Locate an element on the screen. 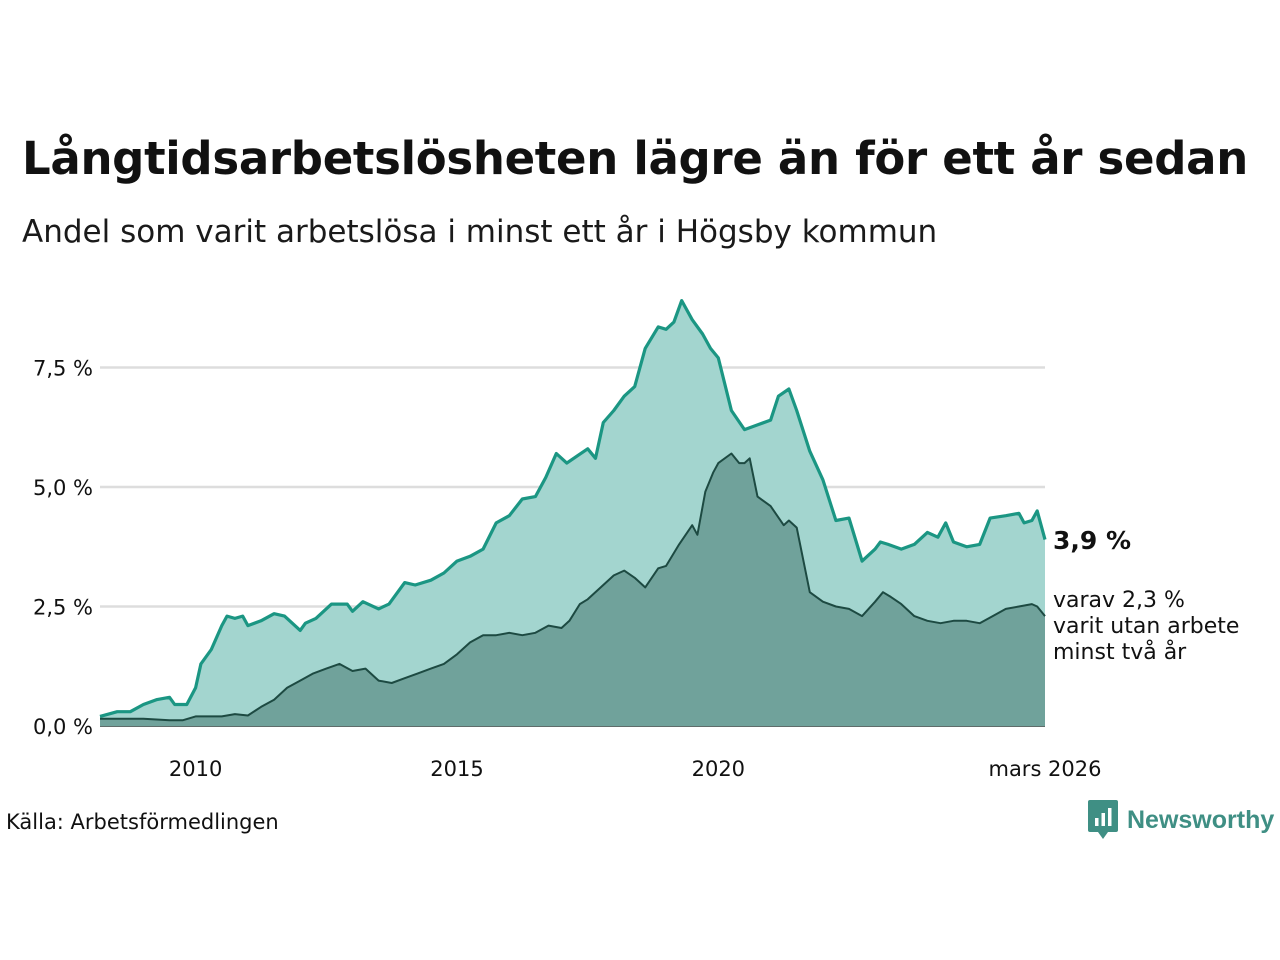  y-tick-label: 2,5 % is located at coordinates (63, 608).